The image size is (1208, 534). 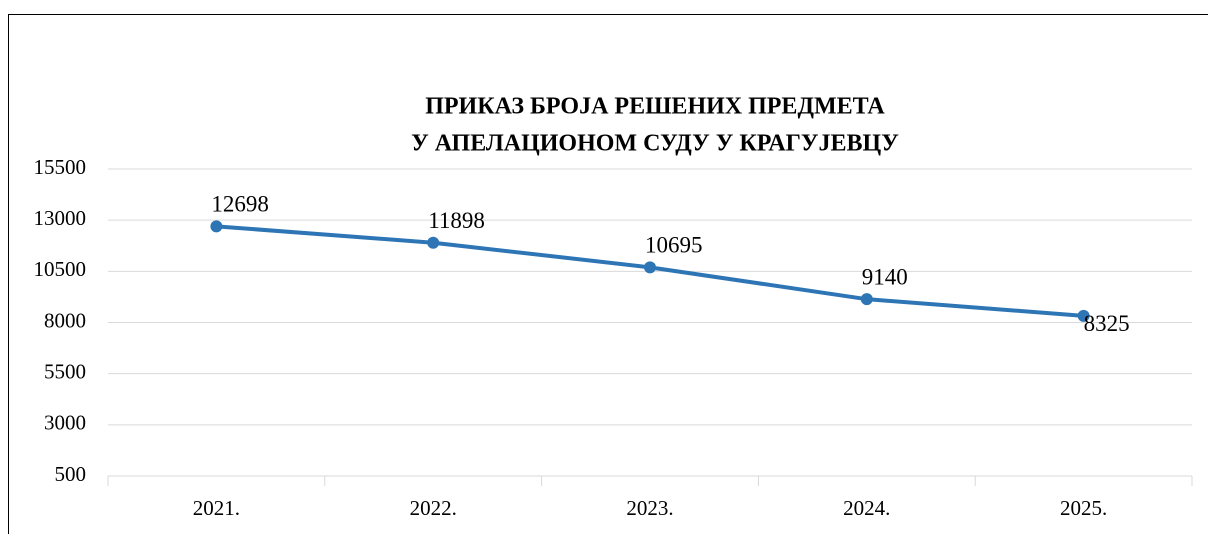 I want to click on chart-title: ПРИКАЗ БРОЈА РЕШЕНИХ ПРЕДМЕТА, so click(x=655, y=107).